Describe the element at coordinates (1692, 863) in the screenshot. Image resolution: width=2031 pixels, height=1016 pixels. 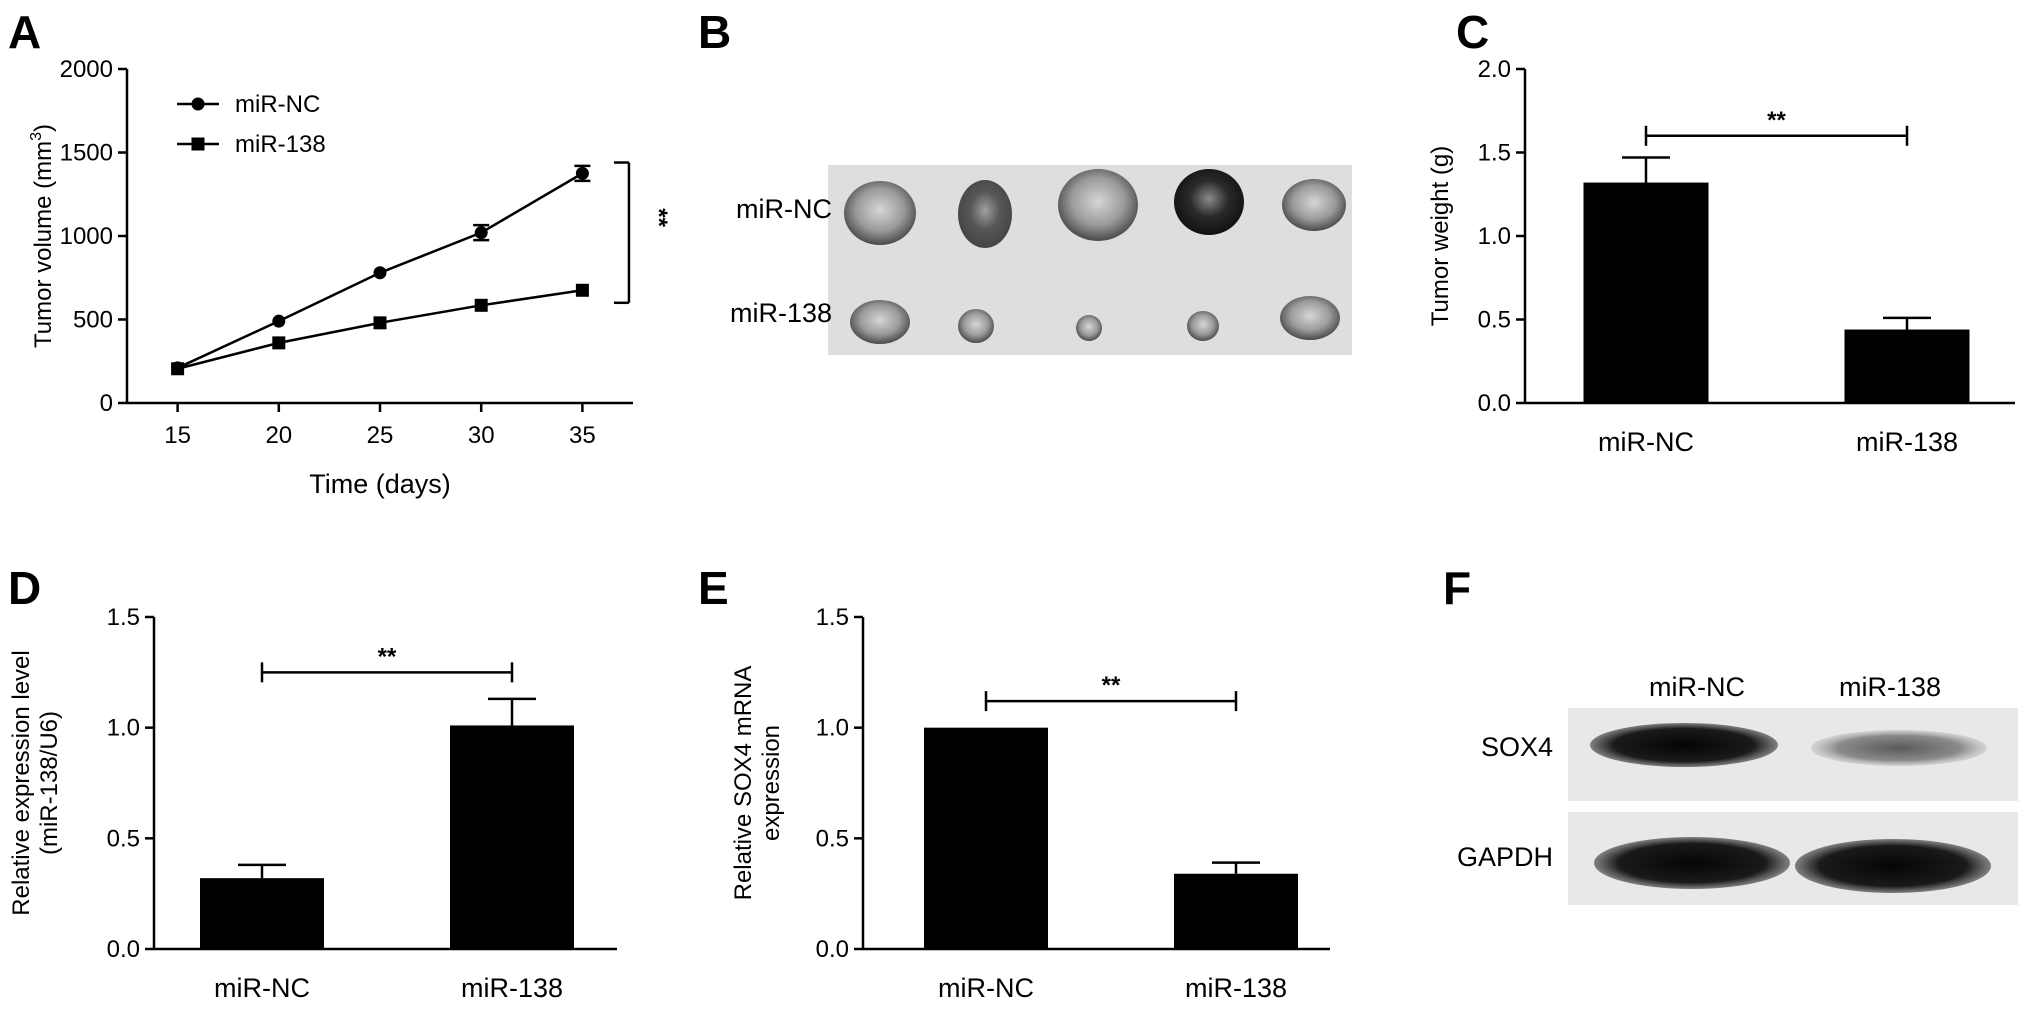
I see `blot-band-gapdh-nc` at that location.